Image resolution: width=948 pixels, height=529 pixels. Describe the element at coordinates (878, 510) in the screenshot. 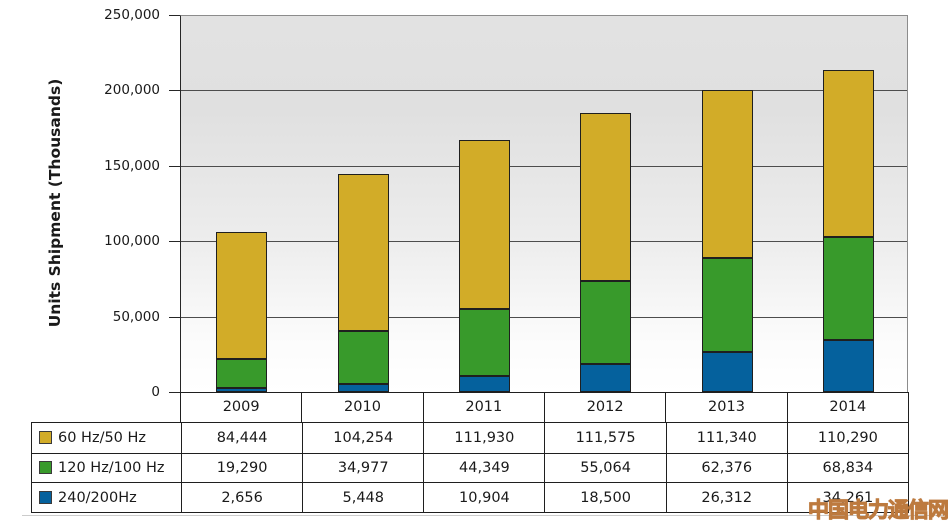

I see `watermark-text: 中国电力通信网` at that location.